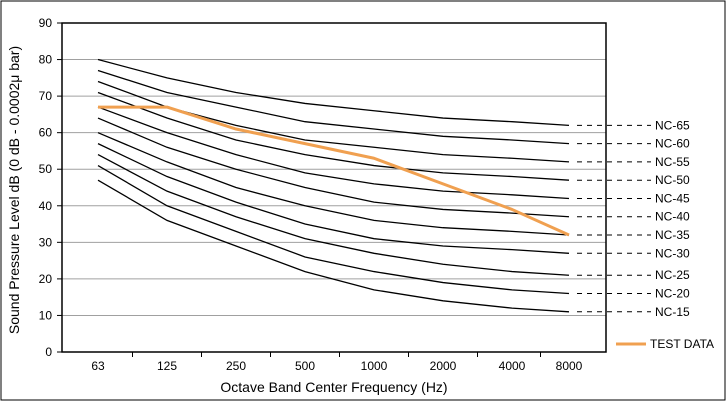 The image size is (727, 402). Describe the element at coordinates (672, 125) in the screenshot. I see `nc-curve-label: NC-65` at that location.